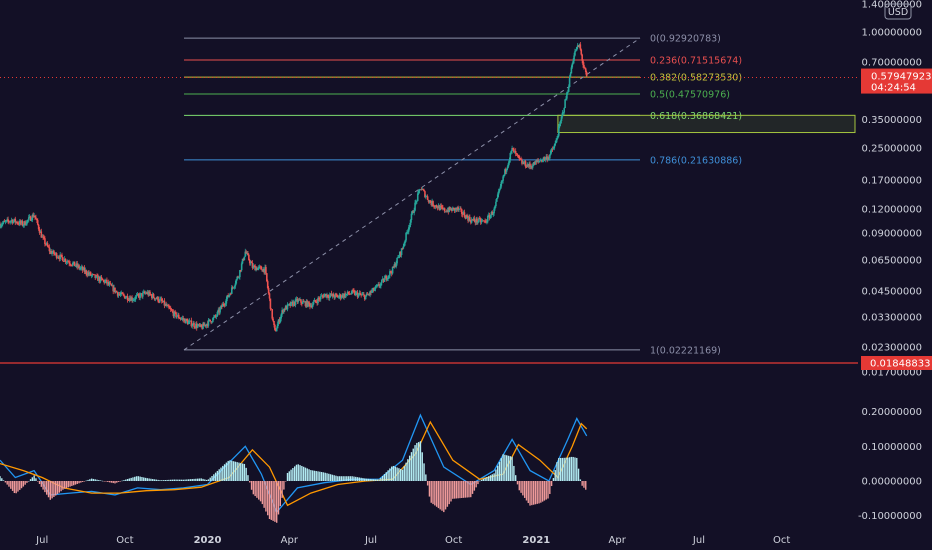 The image size is (932, 550). What do you see at coordinates (892, 348) in the screenshot?
I see `price-tick-label: 0.02300000` at bounding box center [892, 348].